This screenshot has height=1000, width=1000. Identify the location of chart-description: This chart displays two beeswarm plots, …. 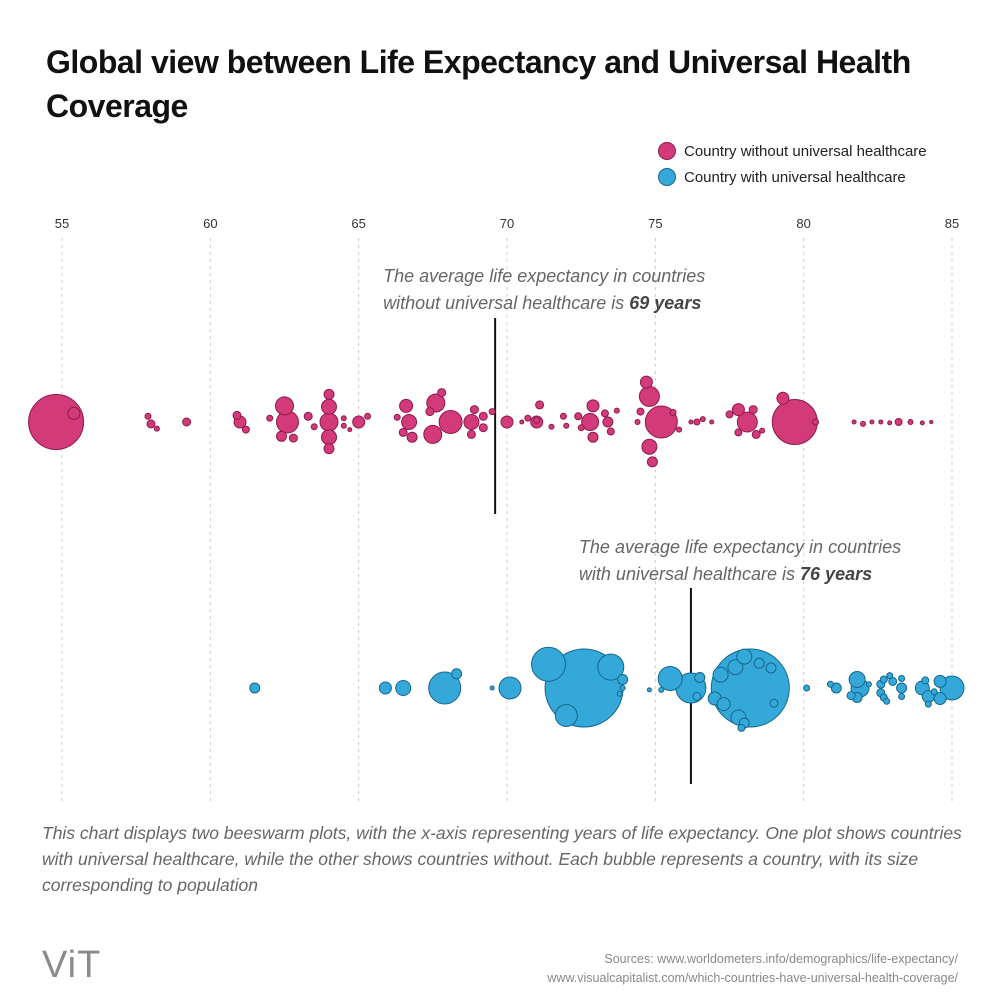
(502, 859).